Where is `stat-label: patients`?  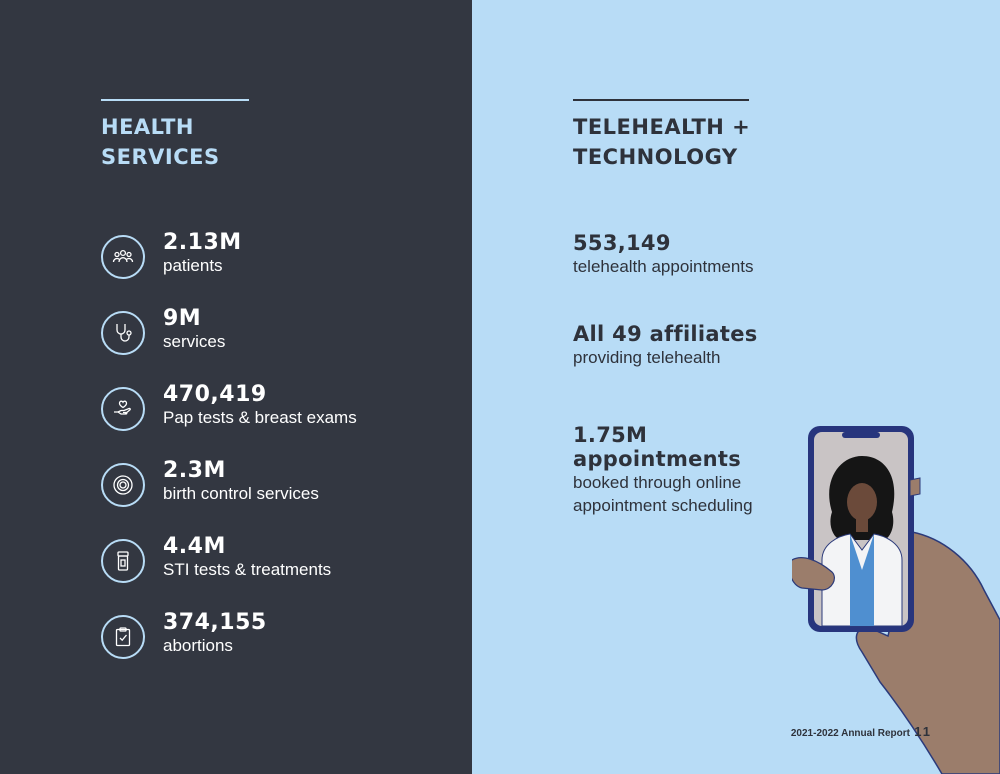 stat-label: patients is located at coordinates (193, 265).